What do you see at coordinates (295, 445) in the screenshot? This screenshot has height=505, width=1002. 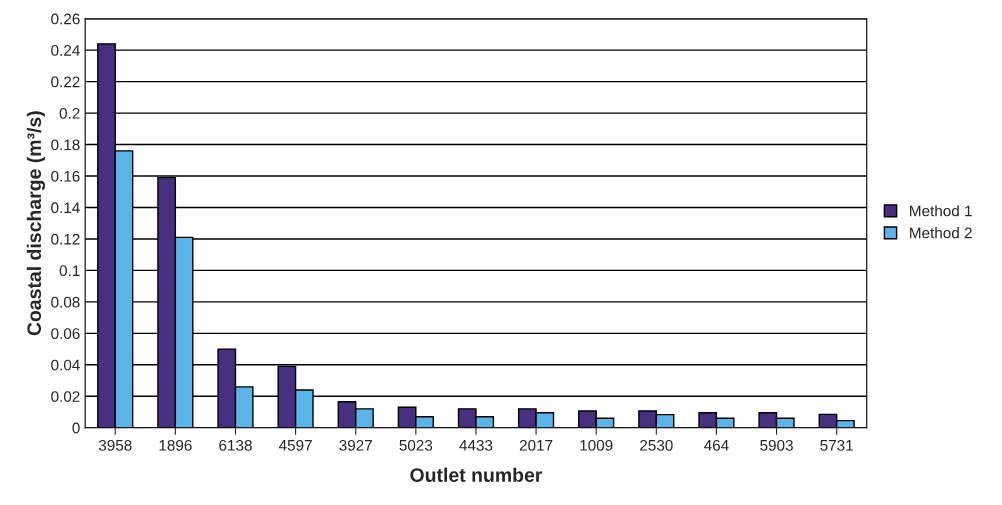 I see `x-tick-label: 4597` at bounding box center [295, 445].